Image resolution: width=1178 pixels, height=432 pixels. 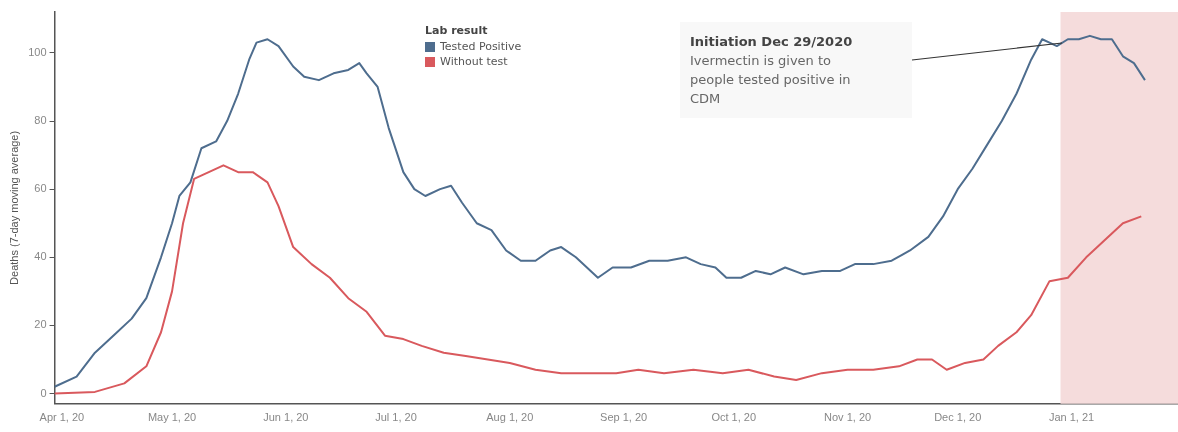 I want to click on x-tick-label: Jun 1, 20, so click(x=286, y=417).